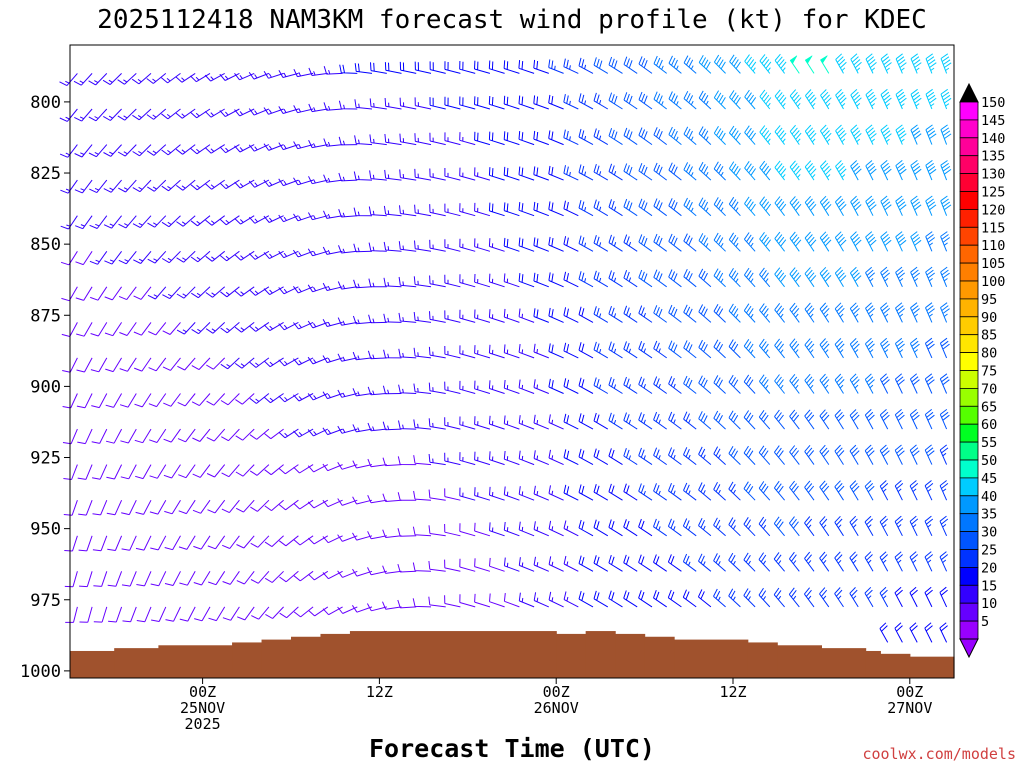 The image size is (1024, 768). Describe the element at coordinates (969, 92) in the screenshot. I see `colorbar-top-arrow` at that location.